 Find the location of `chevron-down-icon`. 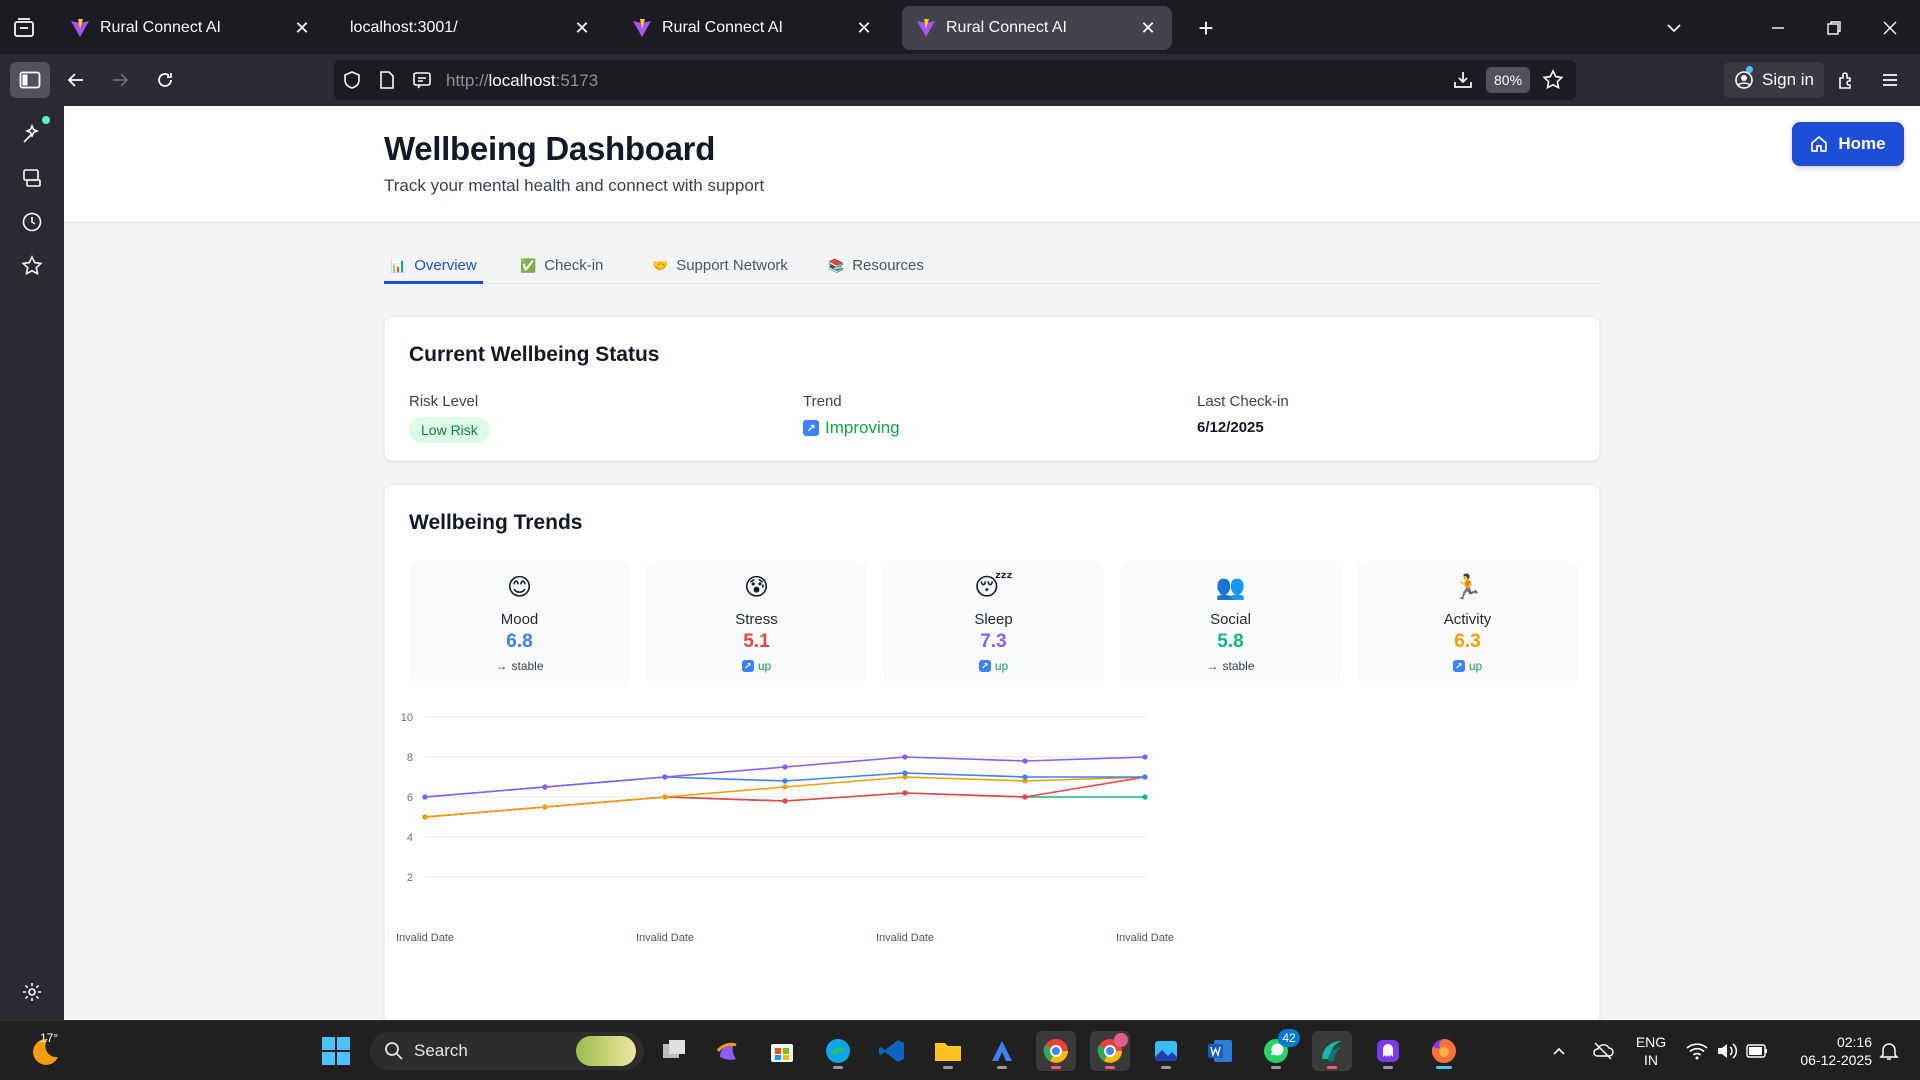

chevron-down-icon is located at coordinates (1674, 28).